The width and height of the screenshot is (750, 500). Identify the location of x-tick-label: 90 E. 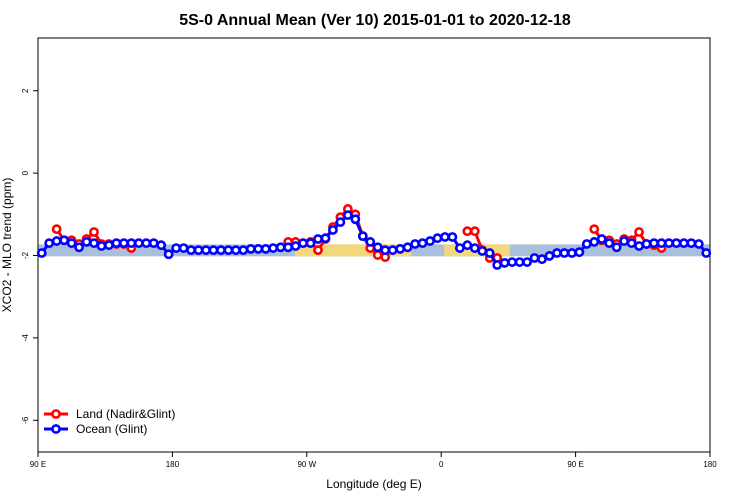
(575, 464).